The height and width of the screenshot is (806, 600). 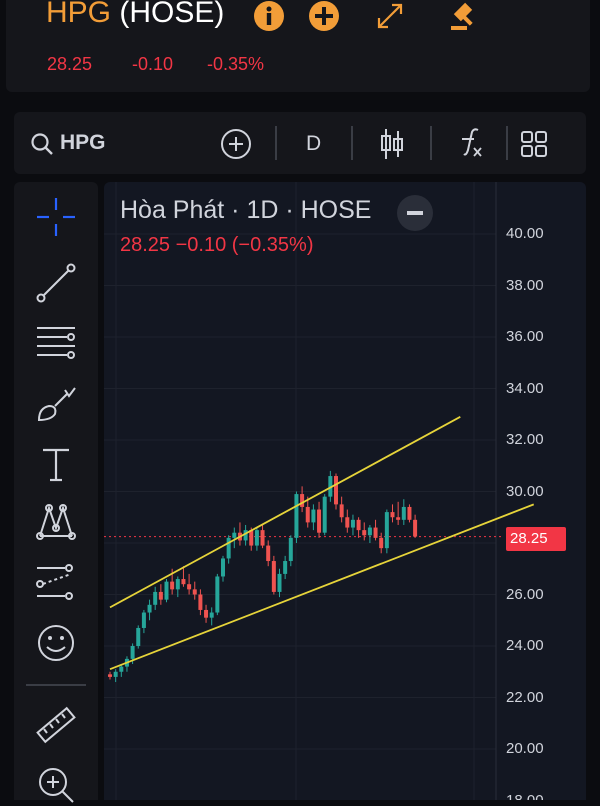 I want to click on minus-icon, so click(x=415, y=213).